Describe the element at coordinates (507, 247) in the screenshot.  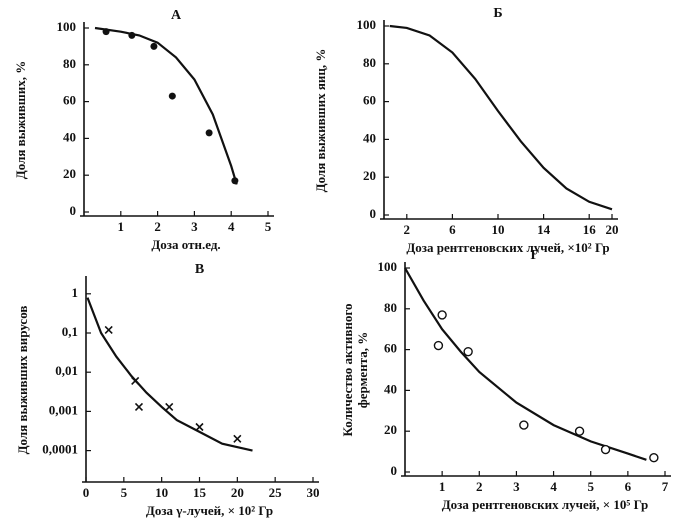
I see `x-axis-label: Доза рентгеновских лучей, ×10² Гр` at that location.